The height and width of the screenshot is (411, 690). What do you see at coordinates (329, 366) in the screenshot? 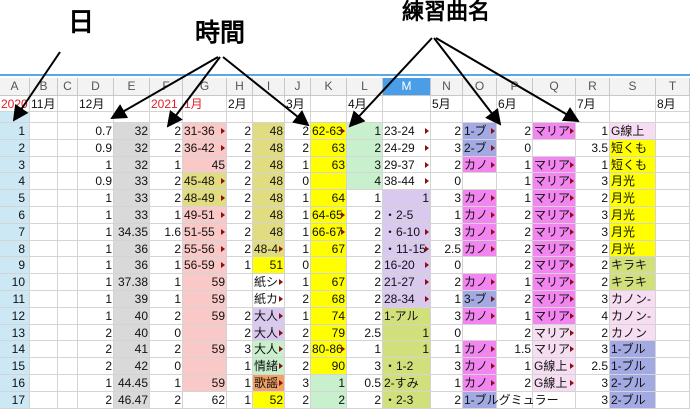
I see `table-cell: 90` at bounding box center [329, 366].